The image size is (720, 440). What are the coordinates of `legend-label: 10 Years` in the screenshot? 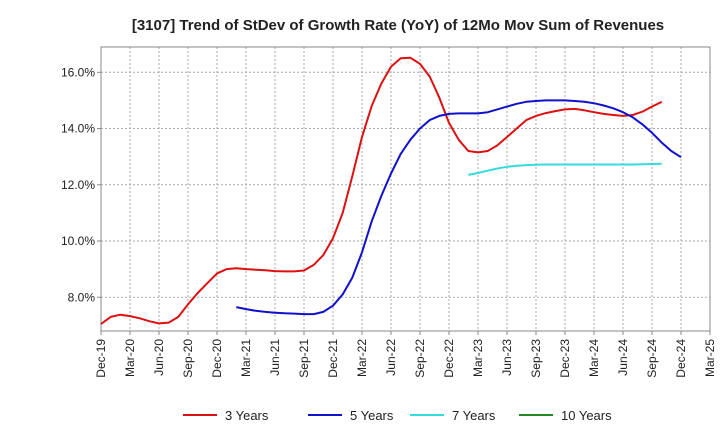 It's located at (586, 415).